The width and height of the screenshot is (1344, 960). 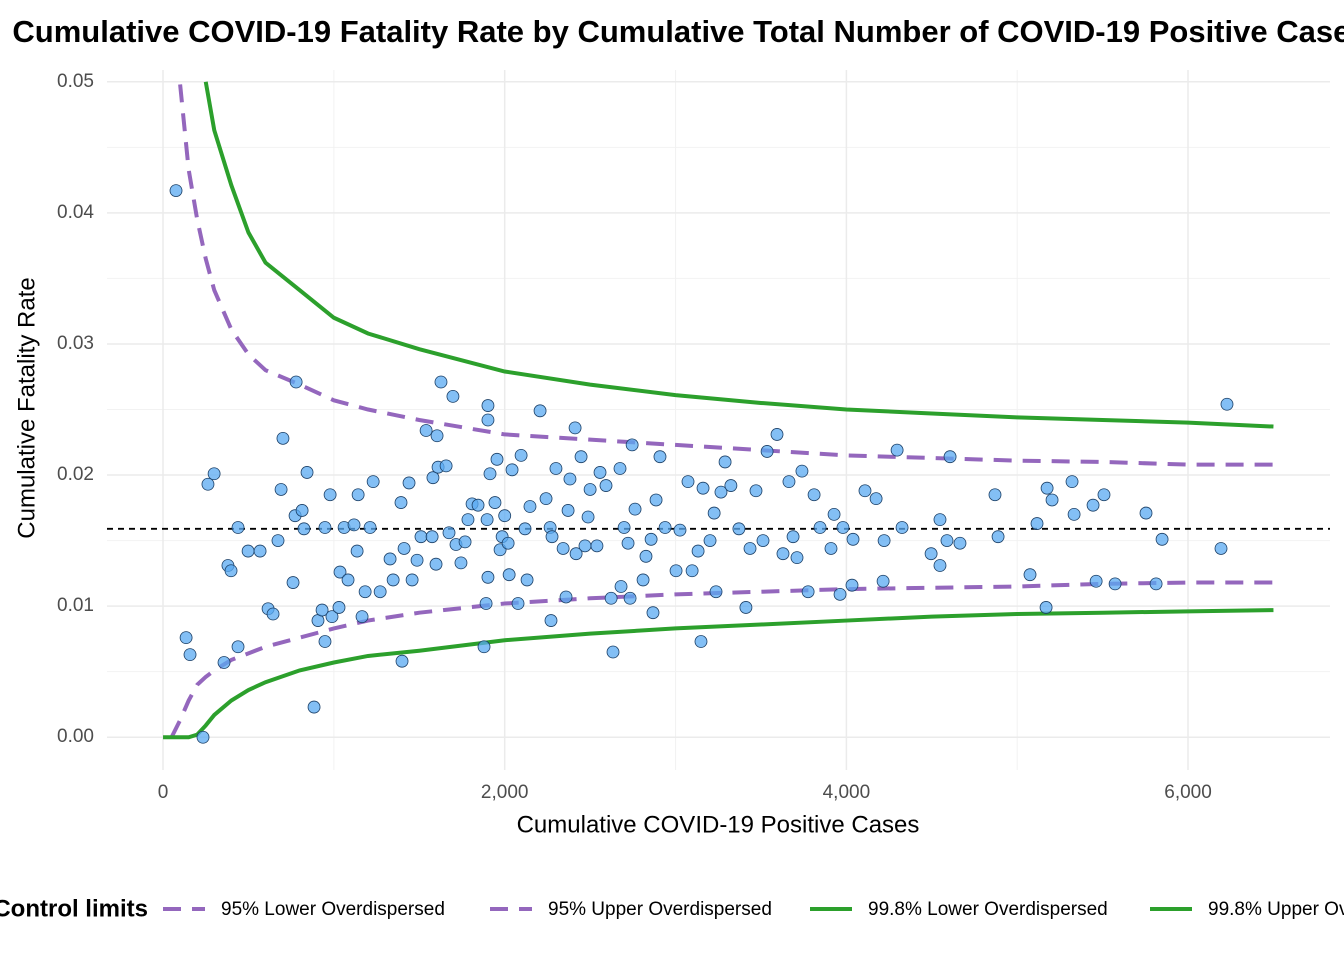 What do you see at coordinates (847, 792) in the screenshot?
I see `x-tick-label: 4,000` at bounding box center [847, 792].